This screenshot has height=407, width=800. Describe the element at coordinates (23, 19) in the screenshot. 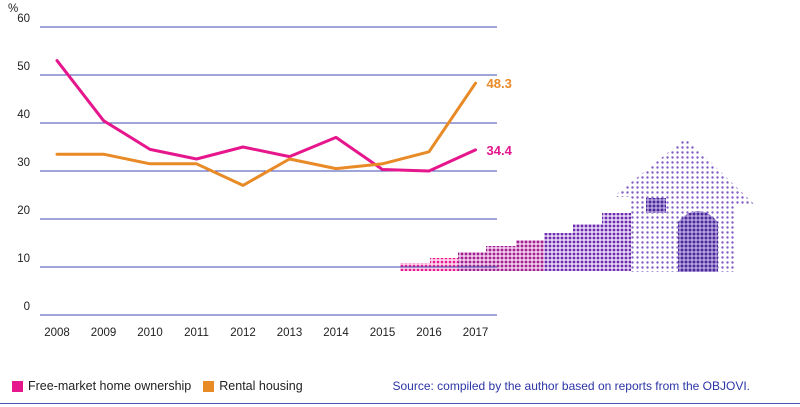

I see `y-tick-label: 60` at that location.